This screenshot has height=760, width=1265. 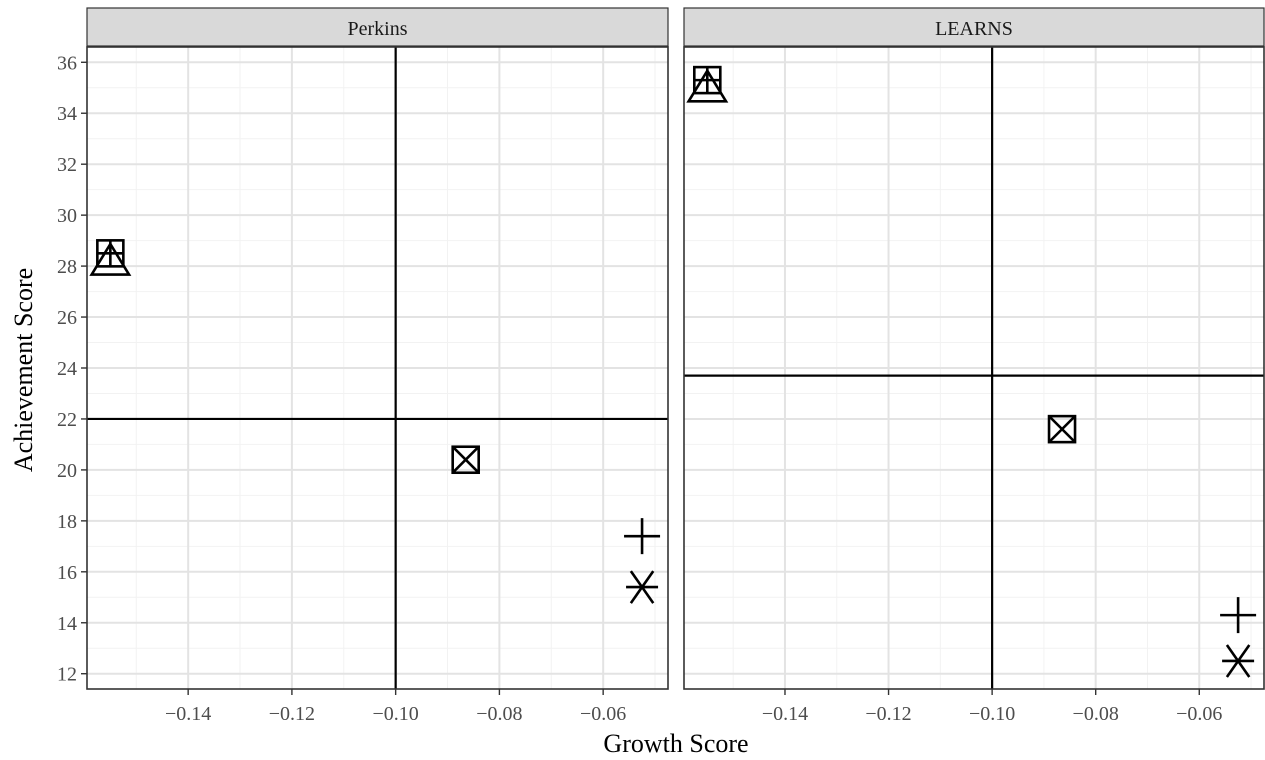 What do you see at coordinates (675, 743) in the screenshot?
I see `x-axis-title: Growth Score` at bounding box center [675, 743].